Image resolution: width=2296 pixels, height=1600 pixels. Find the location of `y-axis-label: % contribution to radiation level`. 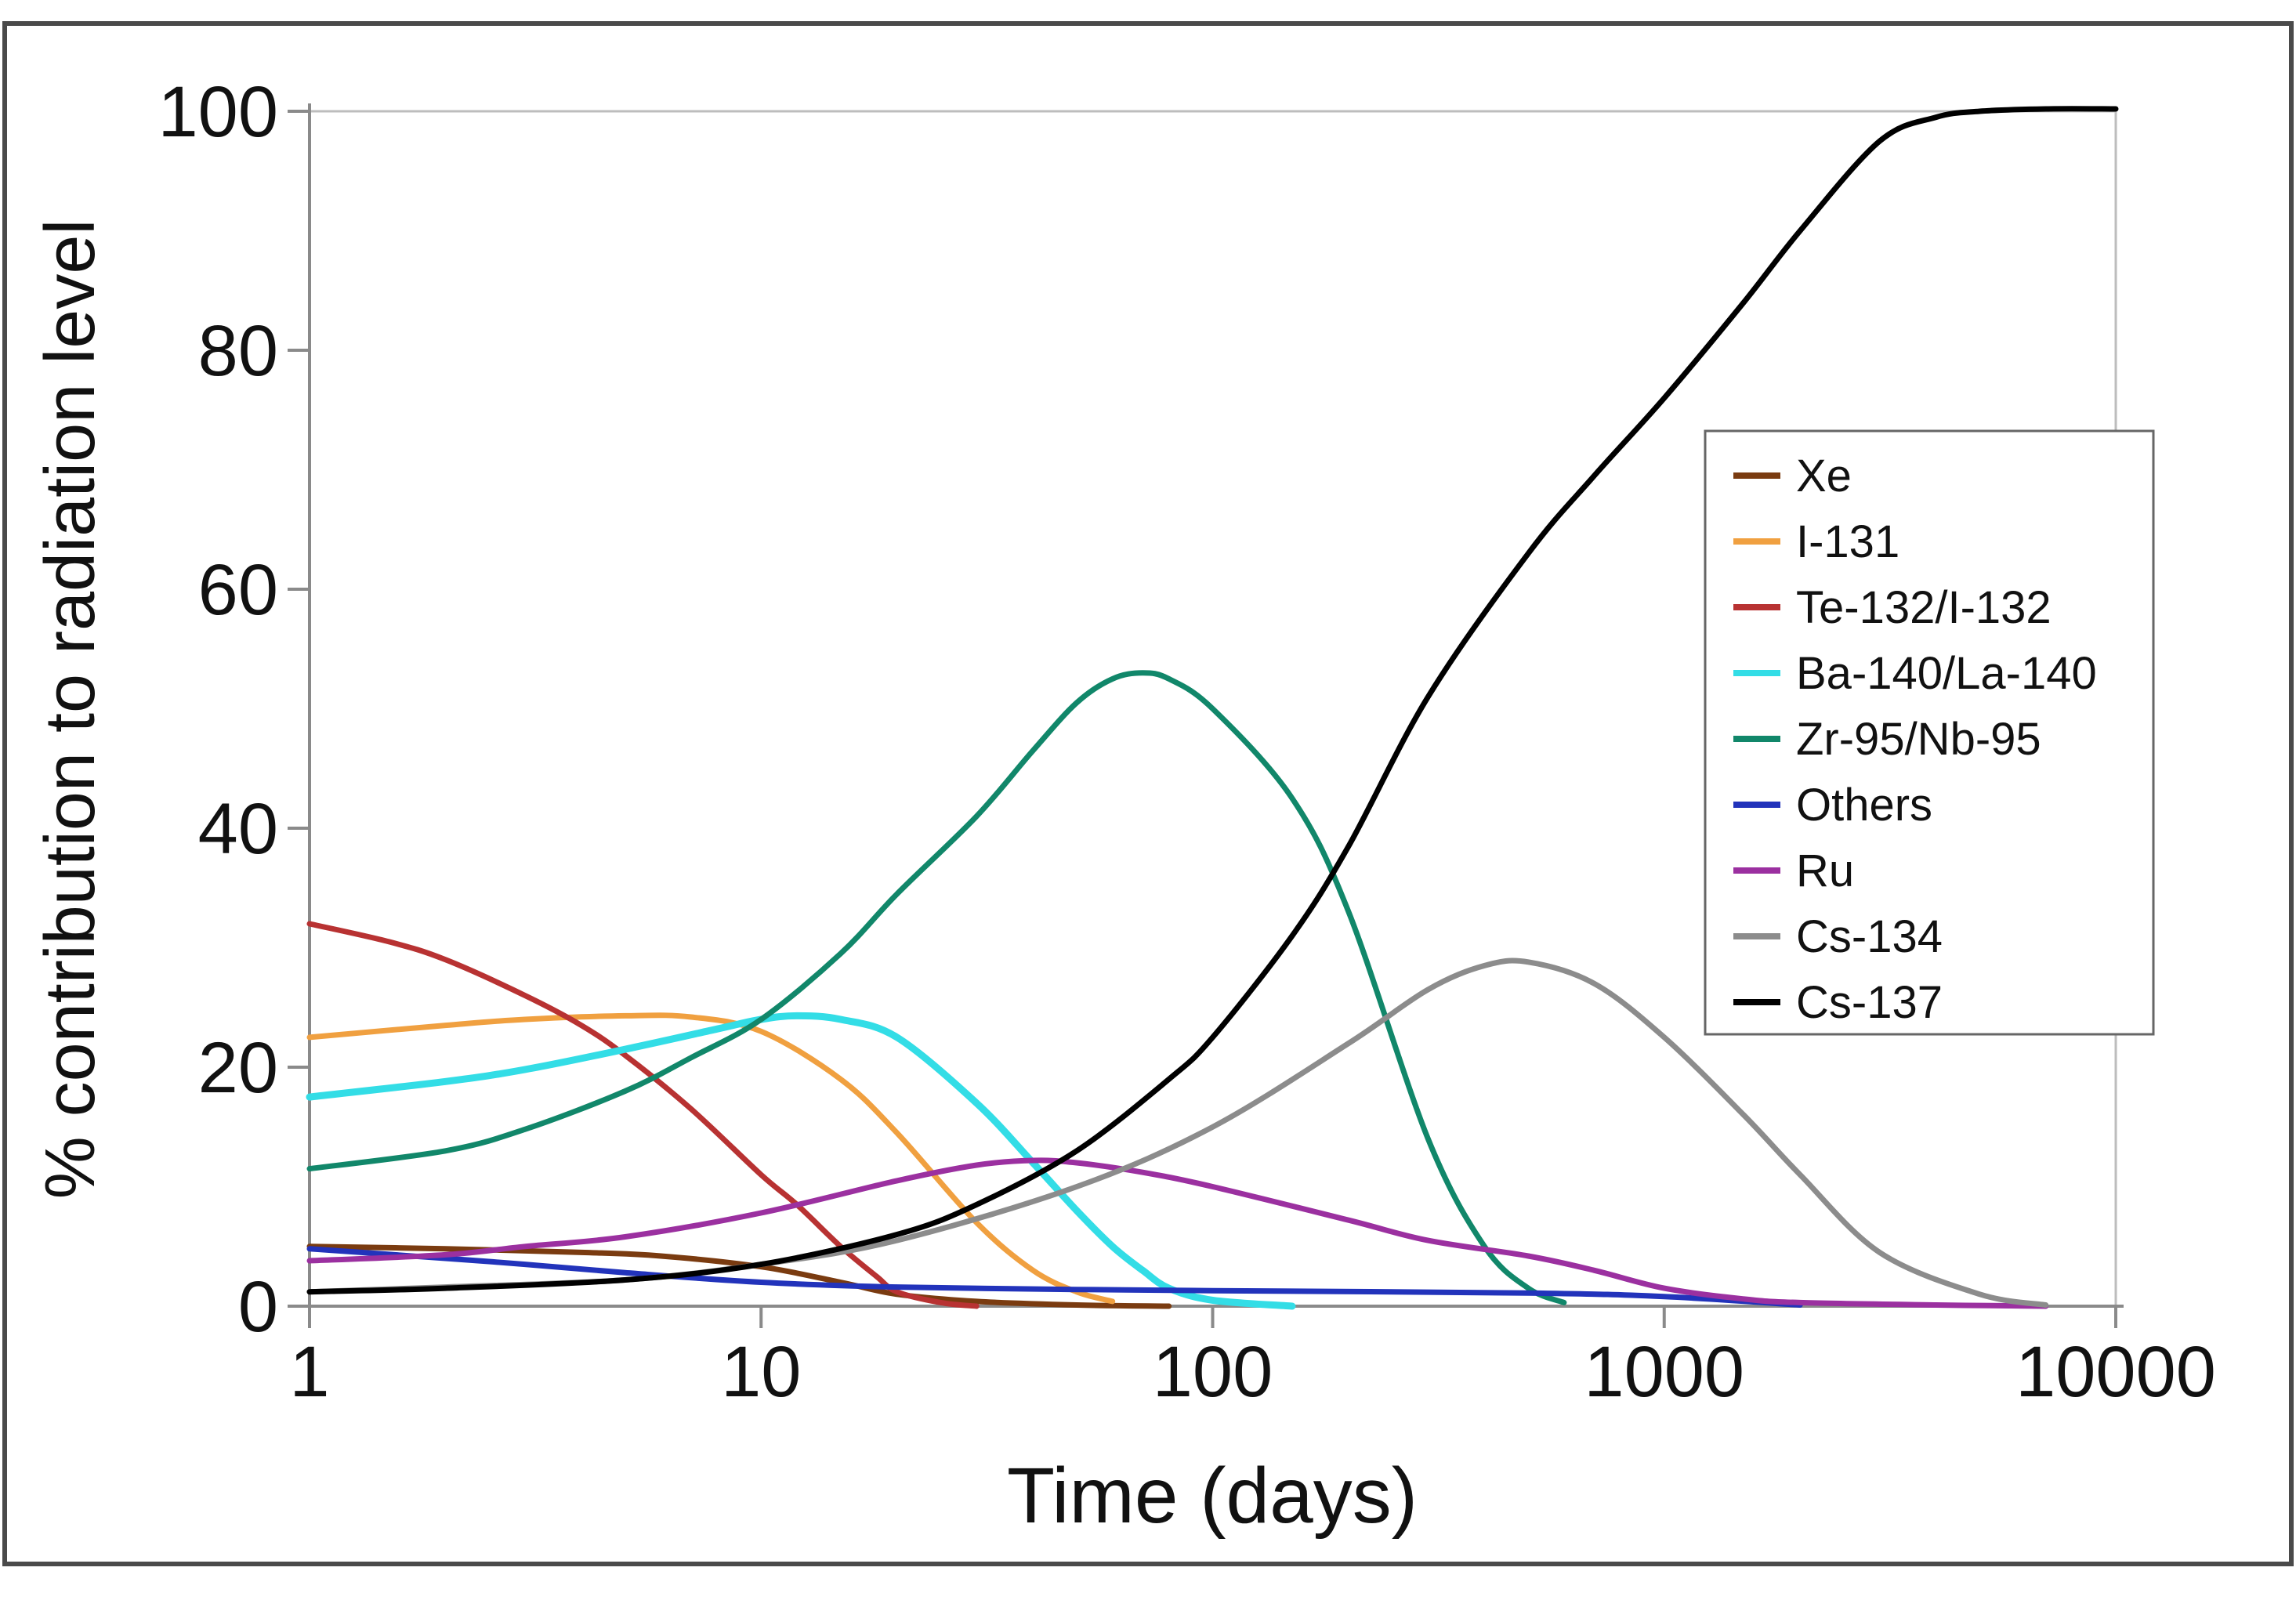

y-axis-label: % contribution to radiation level is located at coordinates (70, 710).